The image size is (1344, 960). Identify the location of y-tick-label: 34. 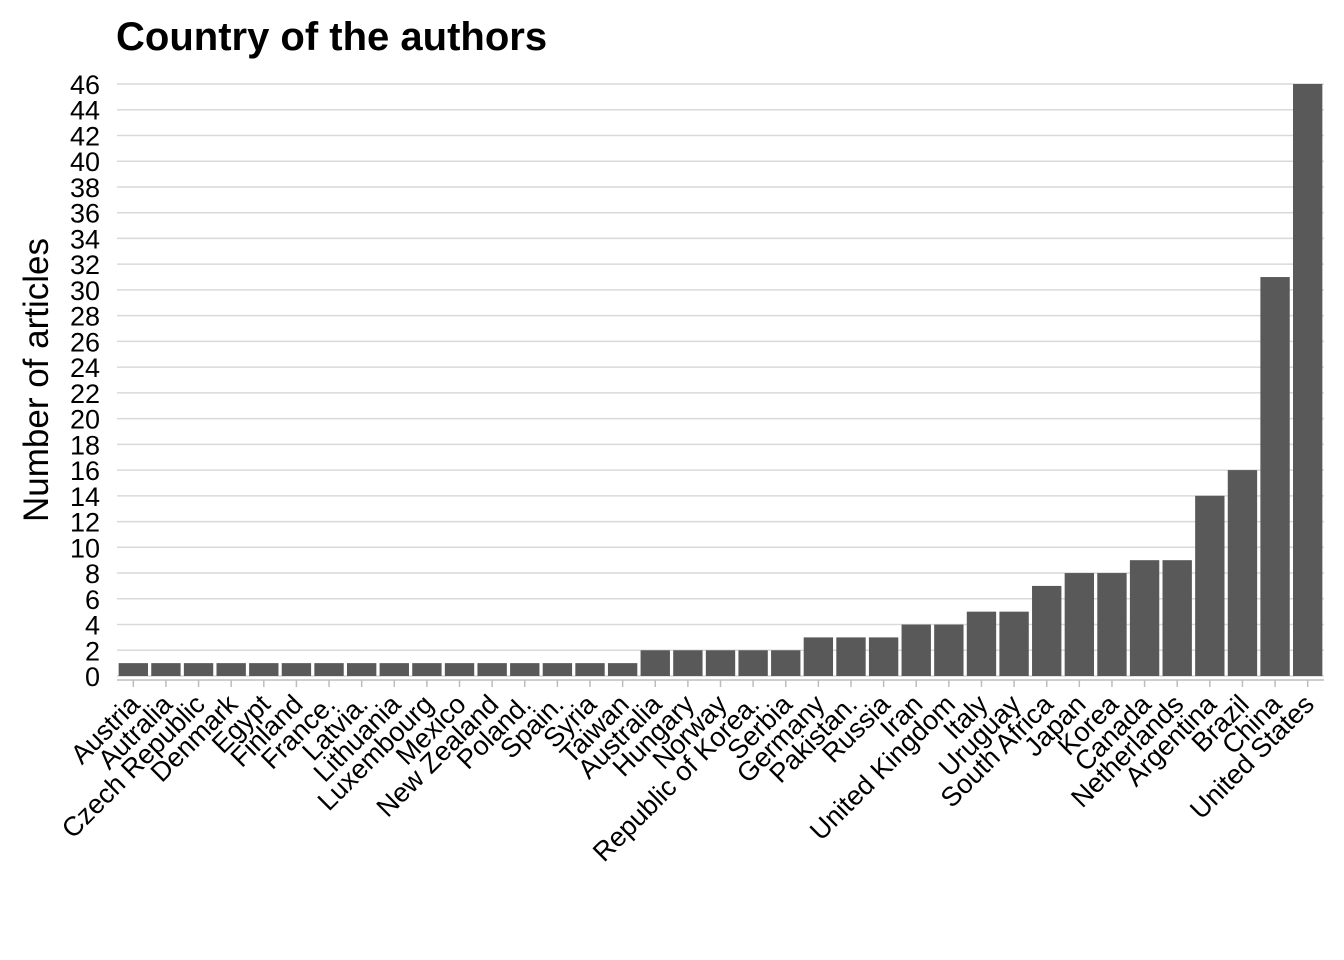
(85, 239).